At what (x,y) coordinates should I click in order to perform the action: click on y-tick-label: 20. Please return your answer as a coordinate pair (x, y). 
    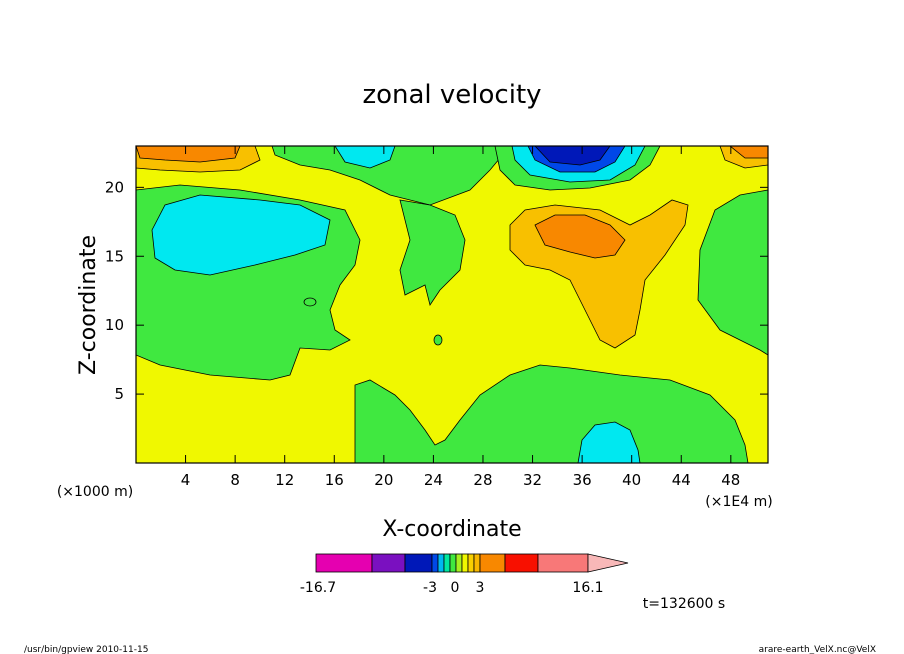
    Looking at the image, I should click on (114, 187).